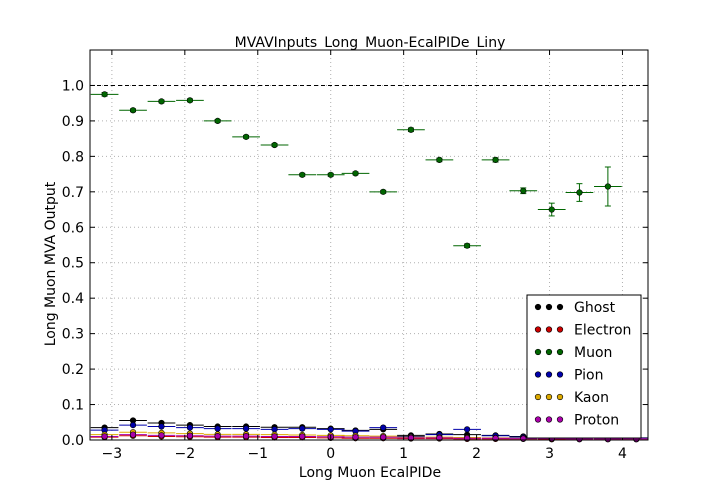 The width and height of the screenshot is (720, 504). Describe the element at coordinates (73, 370) in the screenshot. I see `y-tick-label: 0.2` at that location.